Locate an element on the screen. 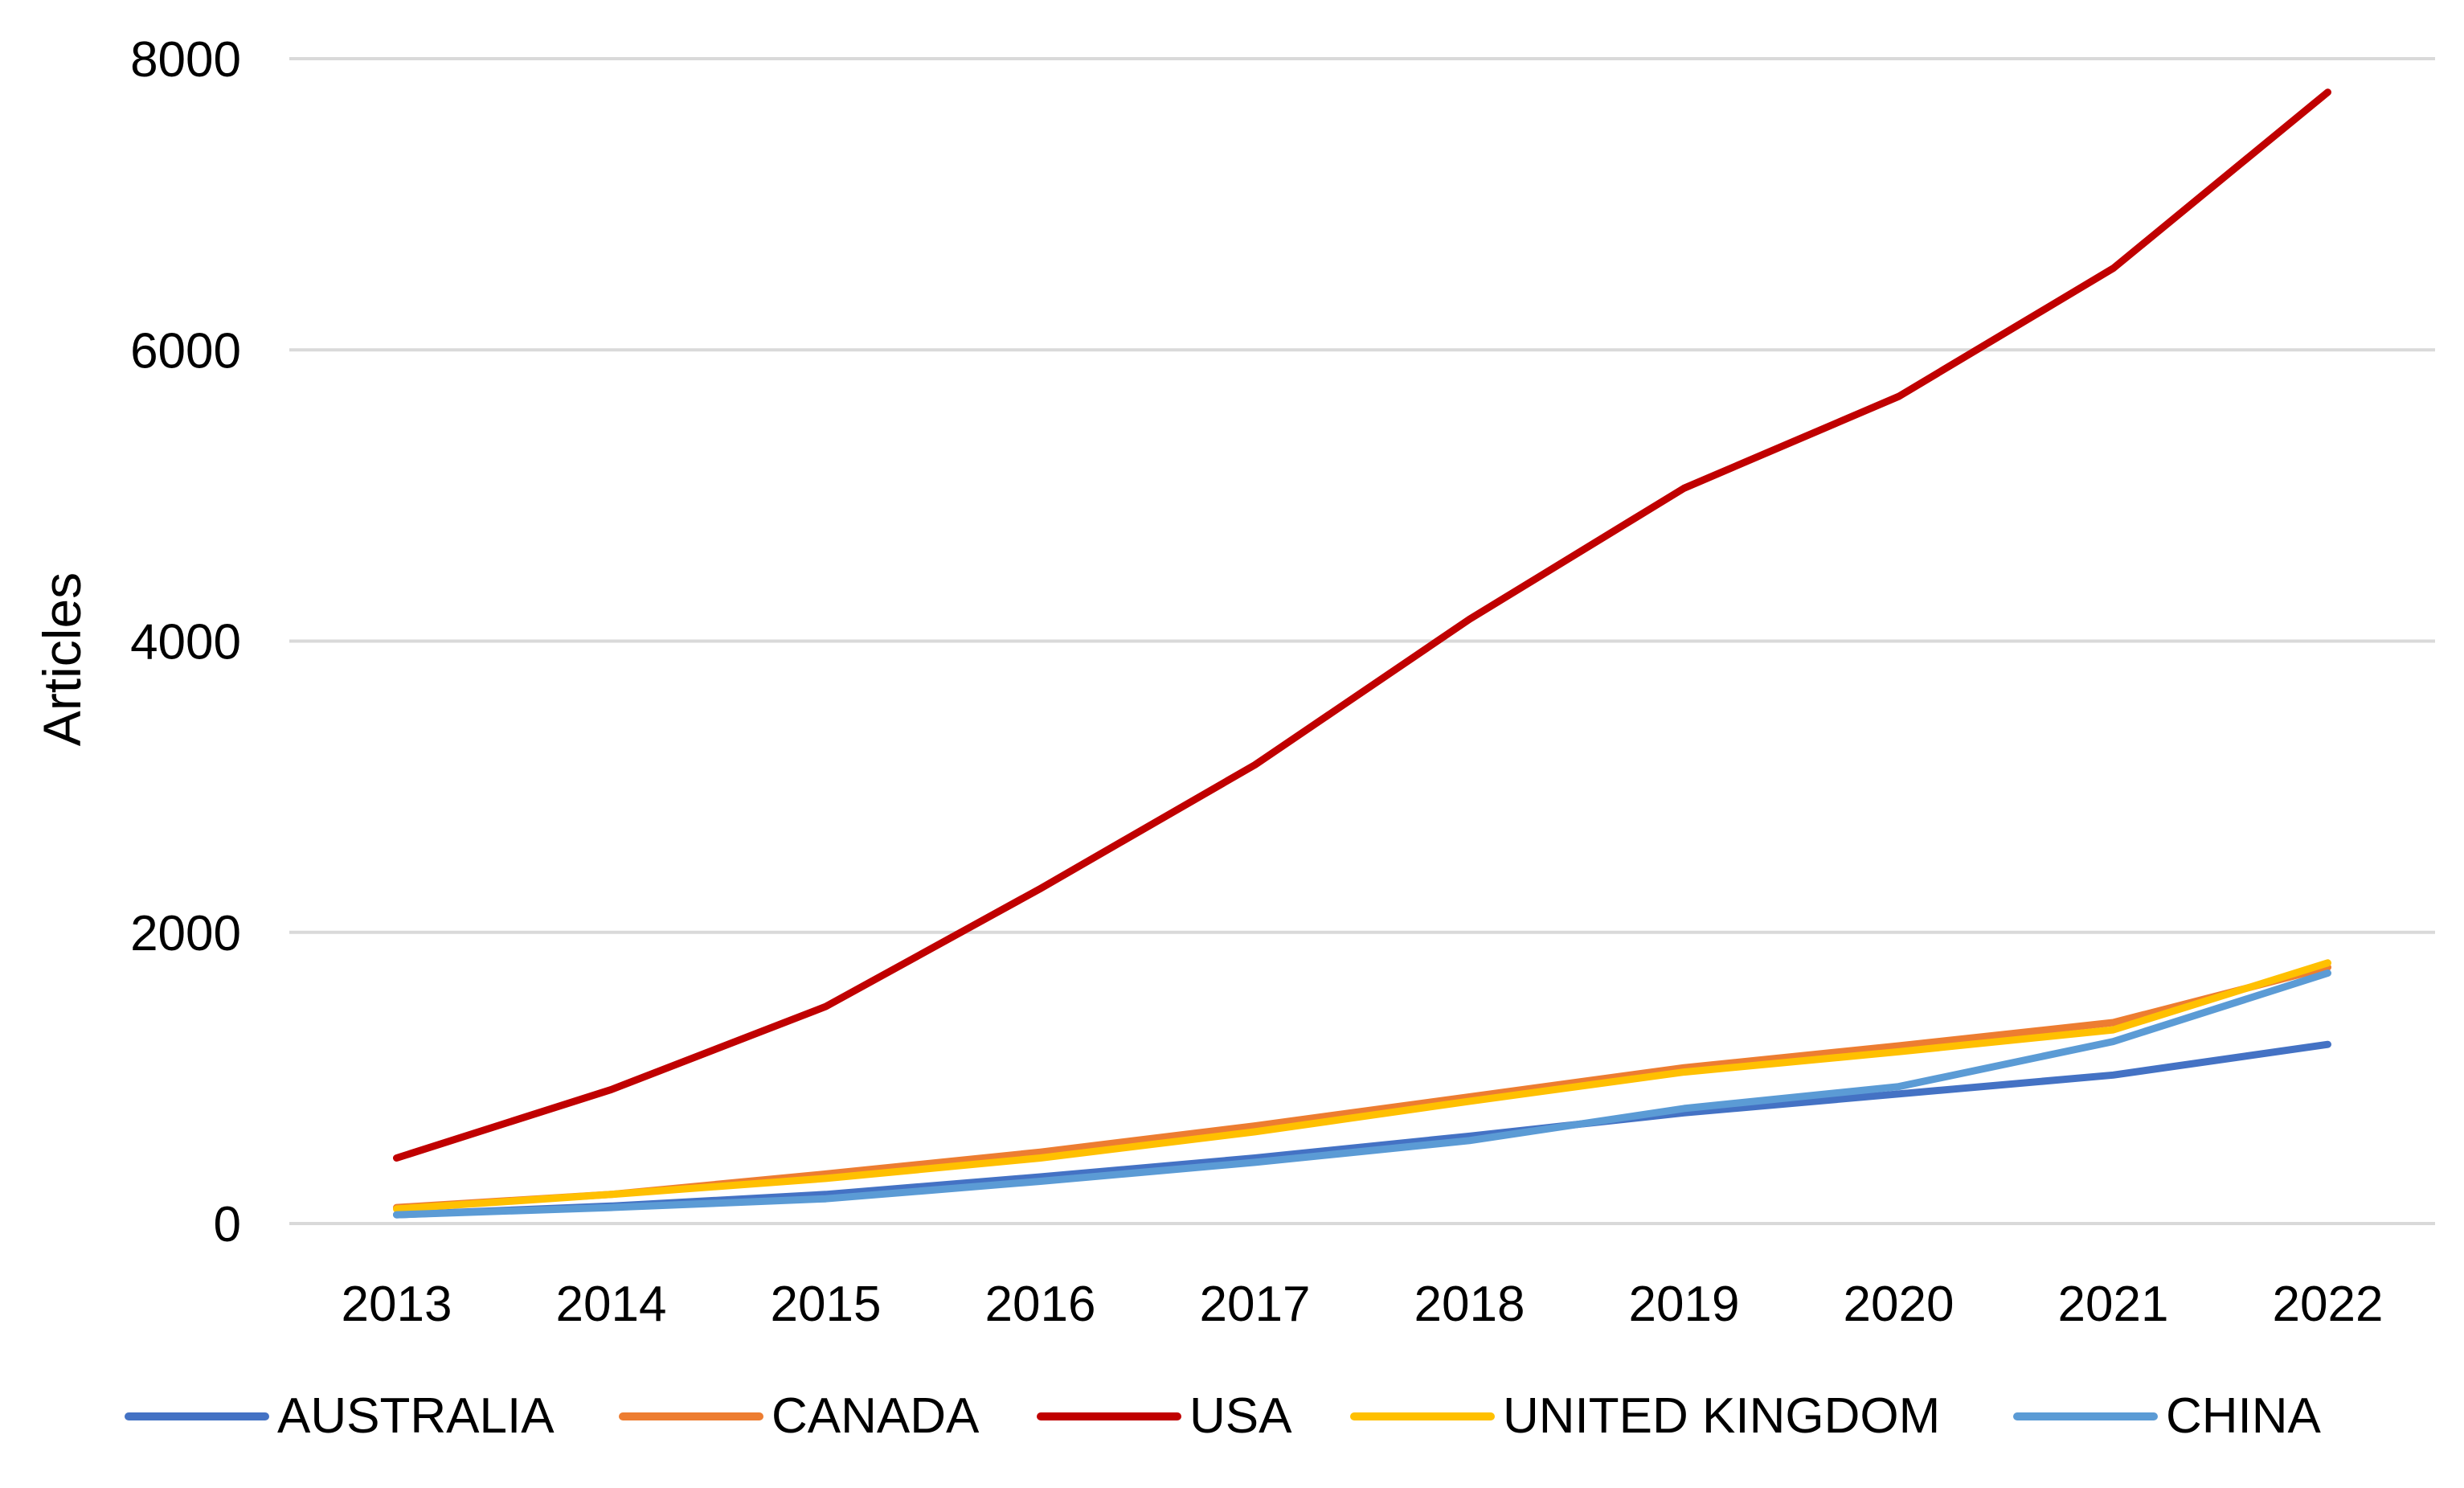 Image resolution: width=2464 pixels, height=1488 pixels. y-tick-label: 8000 is located at coordinates (185, 60).